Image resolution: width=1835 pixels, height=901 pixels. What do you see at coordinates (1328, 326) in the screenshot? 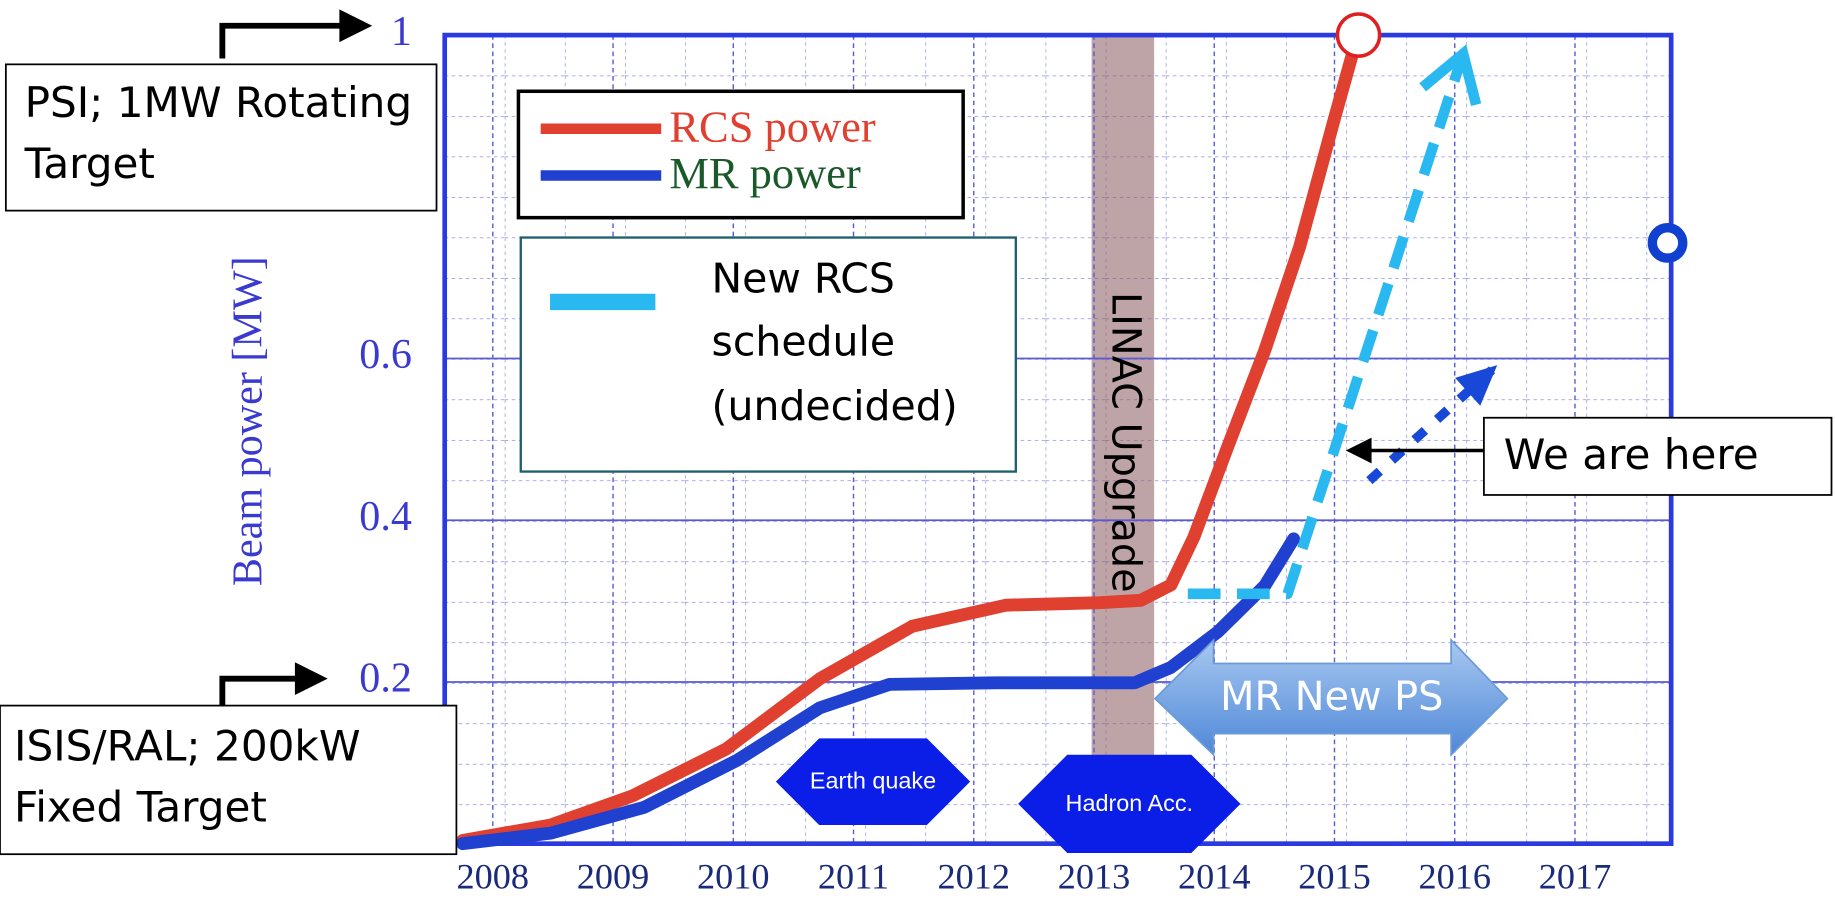
I see `series-line` at bounding box center [1328, 326].